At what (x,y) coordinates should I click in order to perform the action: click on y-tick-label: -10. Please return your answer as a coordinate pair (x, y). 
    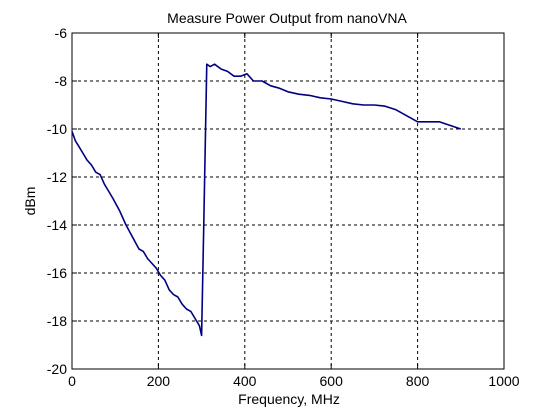
    Looking at the image, I should click on (57, 129).